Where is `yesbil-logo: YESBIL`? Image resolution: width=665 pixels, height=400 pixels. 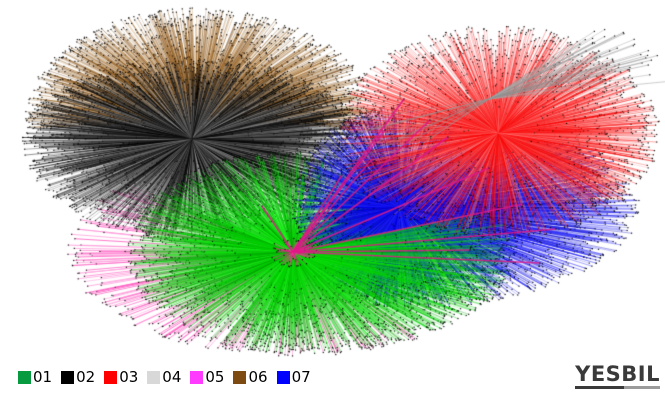 yesbil-logo: YESBIL is located at coordinates (617, 376).